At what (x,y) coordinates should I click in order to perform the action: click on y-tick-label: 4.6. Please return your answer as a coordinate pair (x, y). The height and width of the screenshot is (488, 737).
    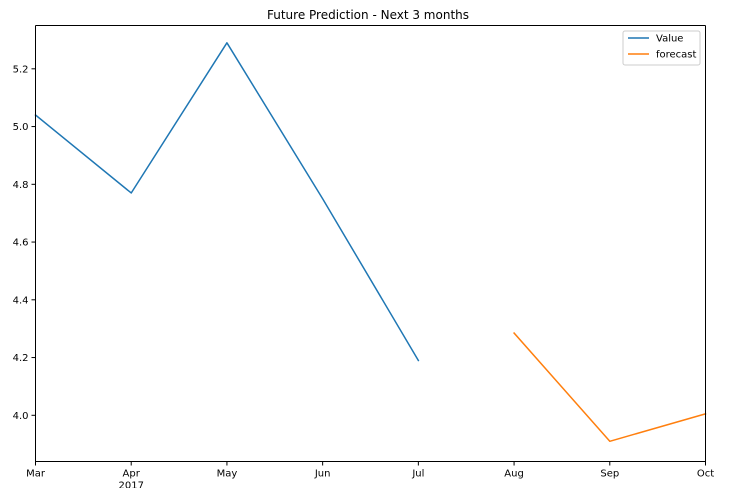
    Looking at the image, I should click on (21, 243).